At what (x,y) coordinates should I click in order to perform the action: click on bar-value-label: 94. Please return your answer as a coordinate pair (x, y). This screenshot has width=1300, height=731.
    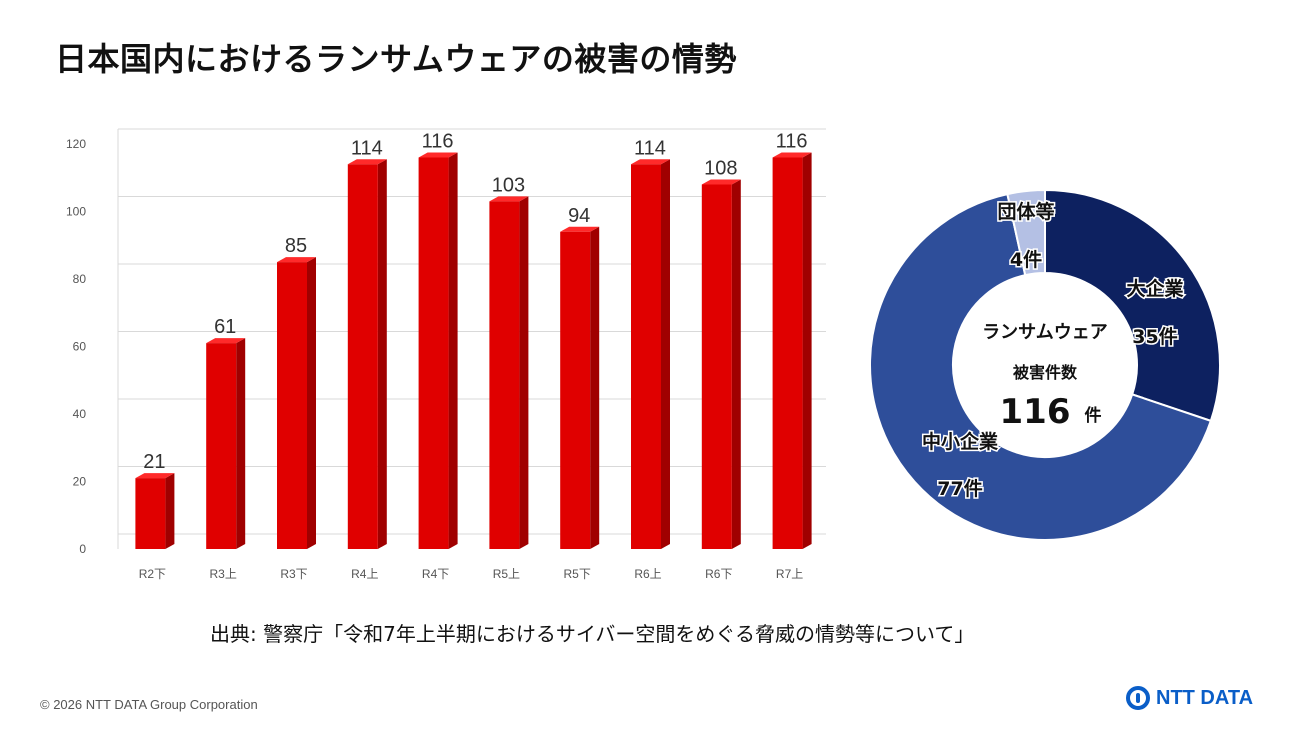
    Looking at the image, I should click on (579, 216).